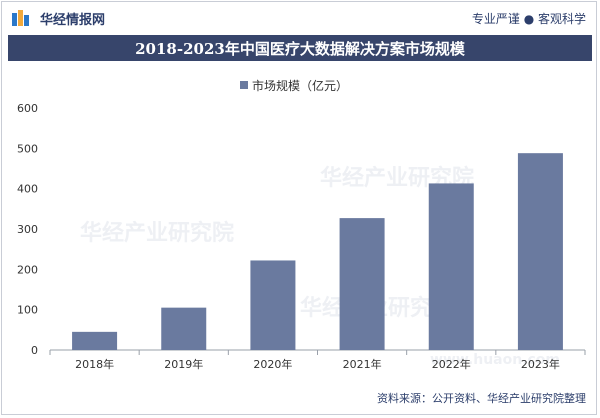  Describe the element at coordinates (272, 364) in the screenshot. I see `x-tick-label: 2020年` at that location.